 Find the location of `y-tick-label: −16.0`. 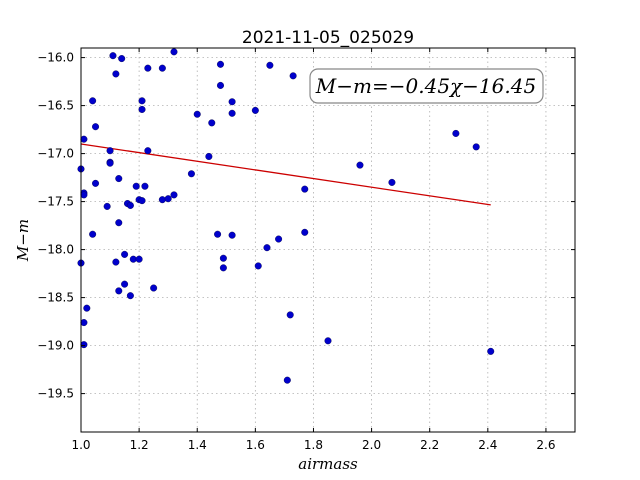

y-tick-label: −16.0 is located at coordinates (55, 58).